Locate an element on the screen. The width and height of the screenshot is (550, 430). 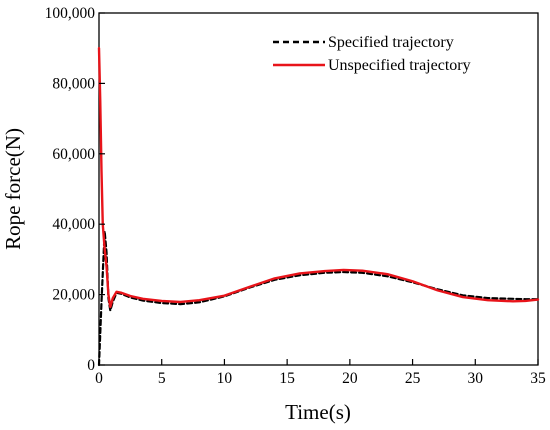
x-tick-label: 5 is located at coordinates (162, 378).